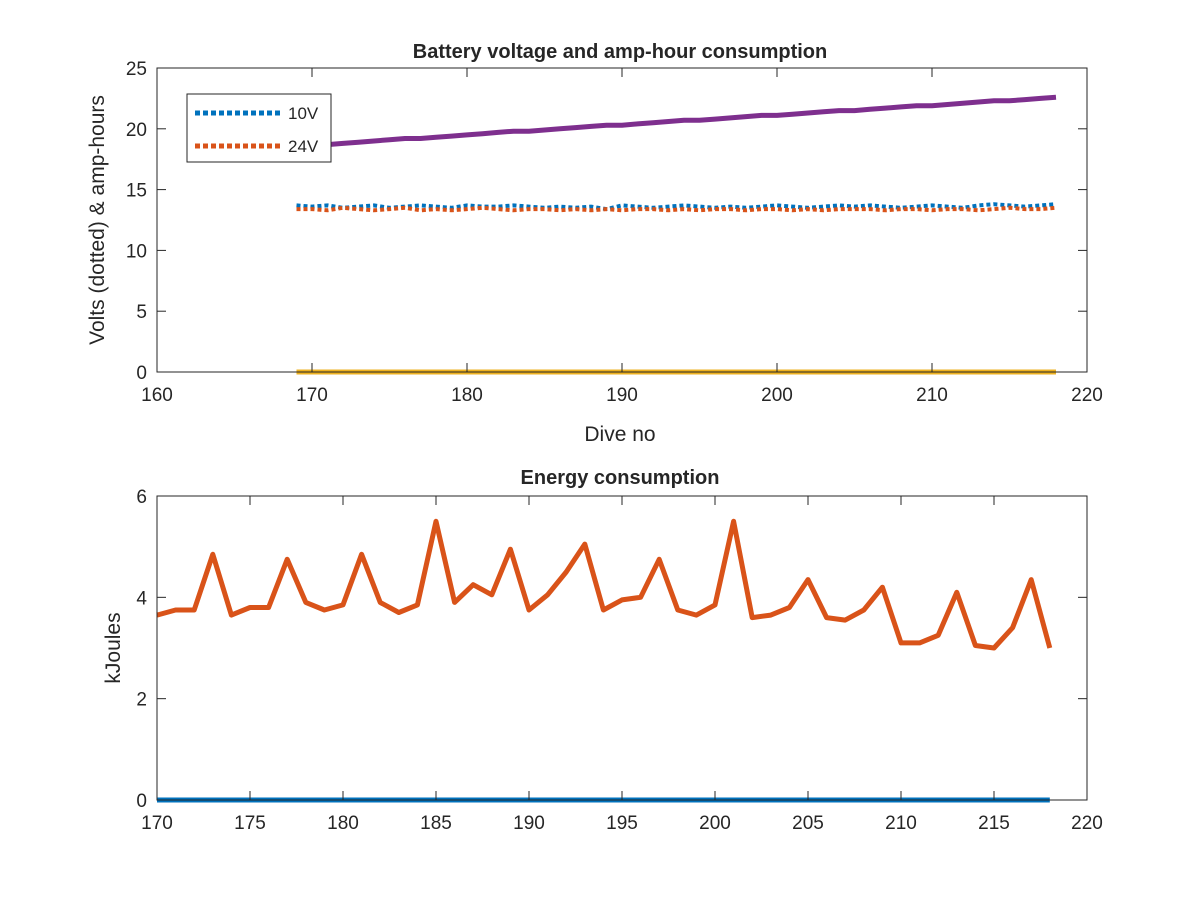 The image size is (1200, 900). Describe the element at coordinates (141, 312) in the screenshot. I see `voltage-ytick-label: 5` at that location.